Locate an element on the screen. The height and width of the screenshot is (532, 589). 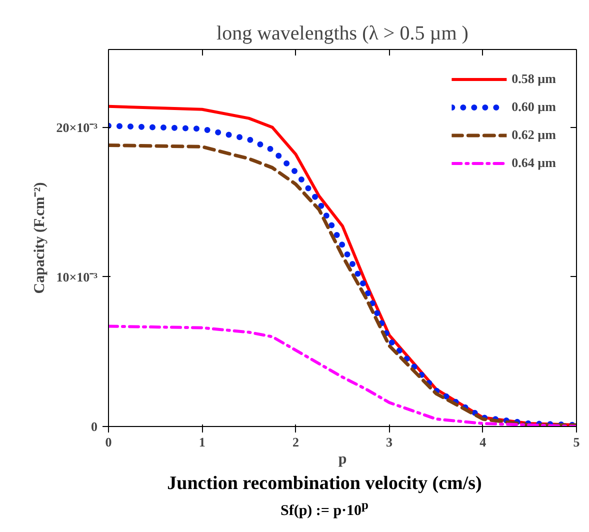
x-tick-label: 1 is located at coordinates (202, 442).